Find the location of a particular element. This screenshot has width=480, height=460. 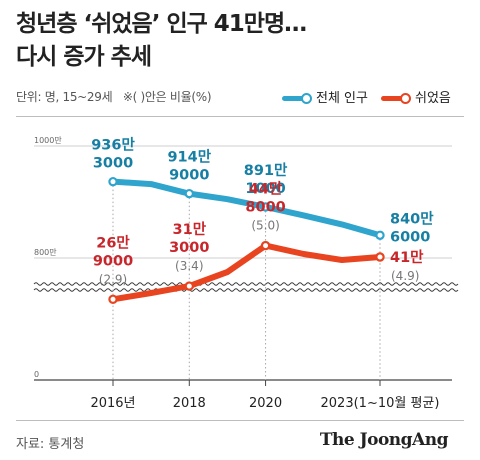

x-tick-label: 2020 is located at coordinates (265, 403).